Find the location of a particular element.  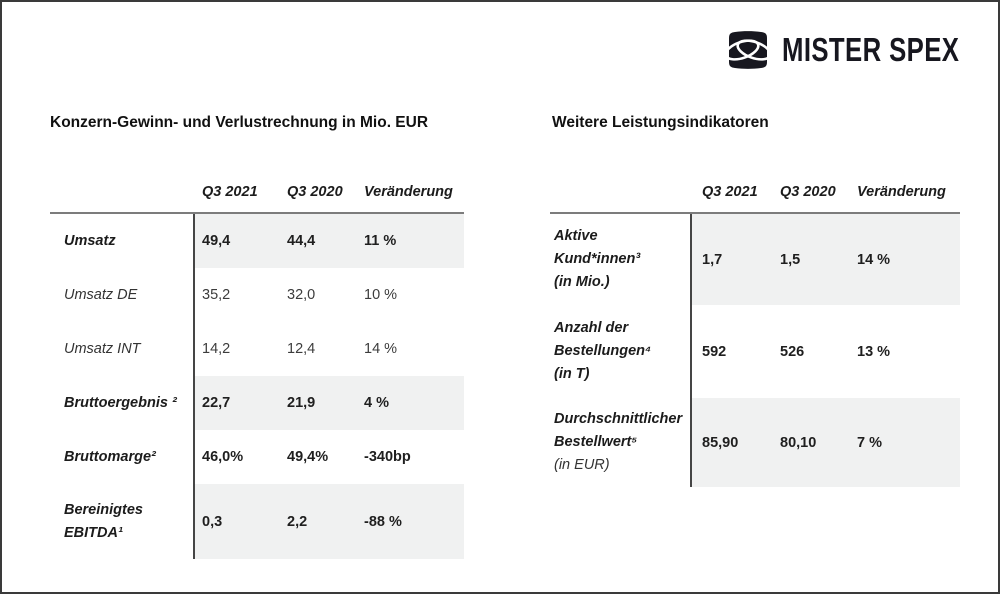

metric-label-line1: Aktive is located at coordinates (576, 236).